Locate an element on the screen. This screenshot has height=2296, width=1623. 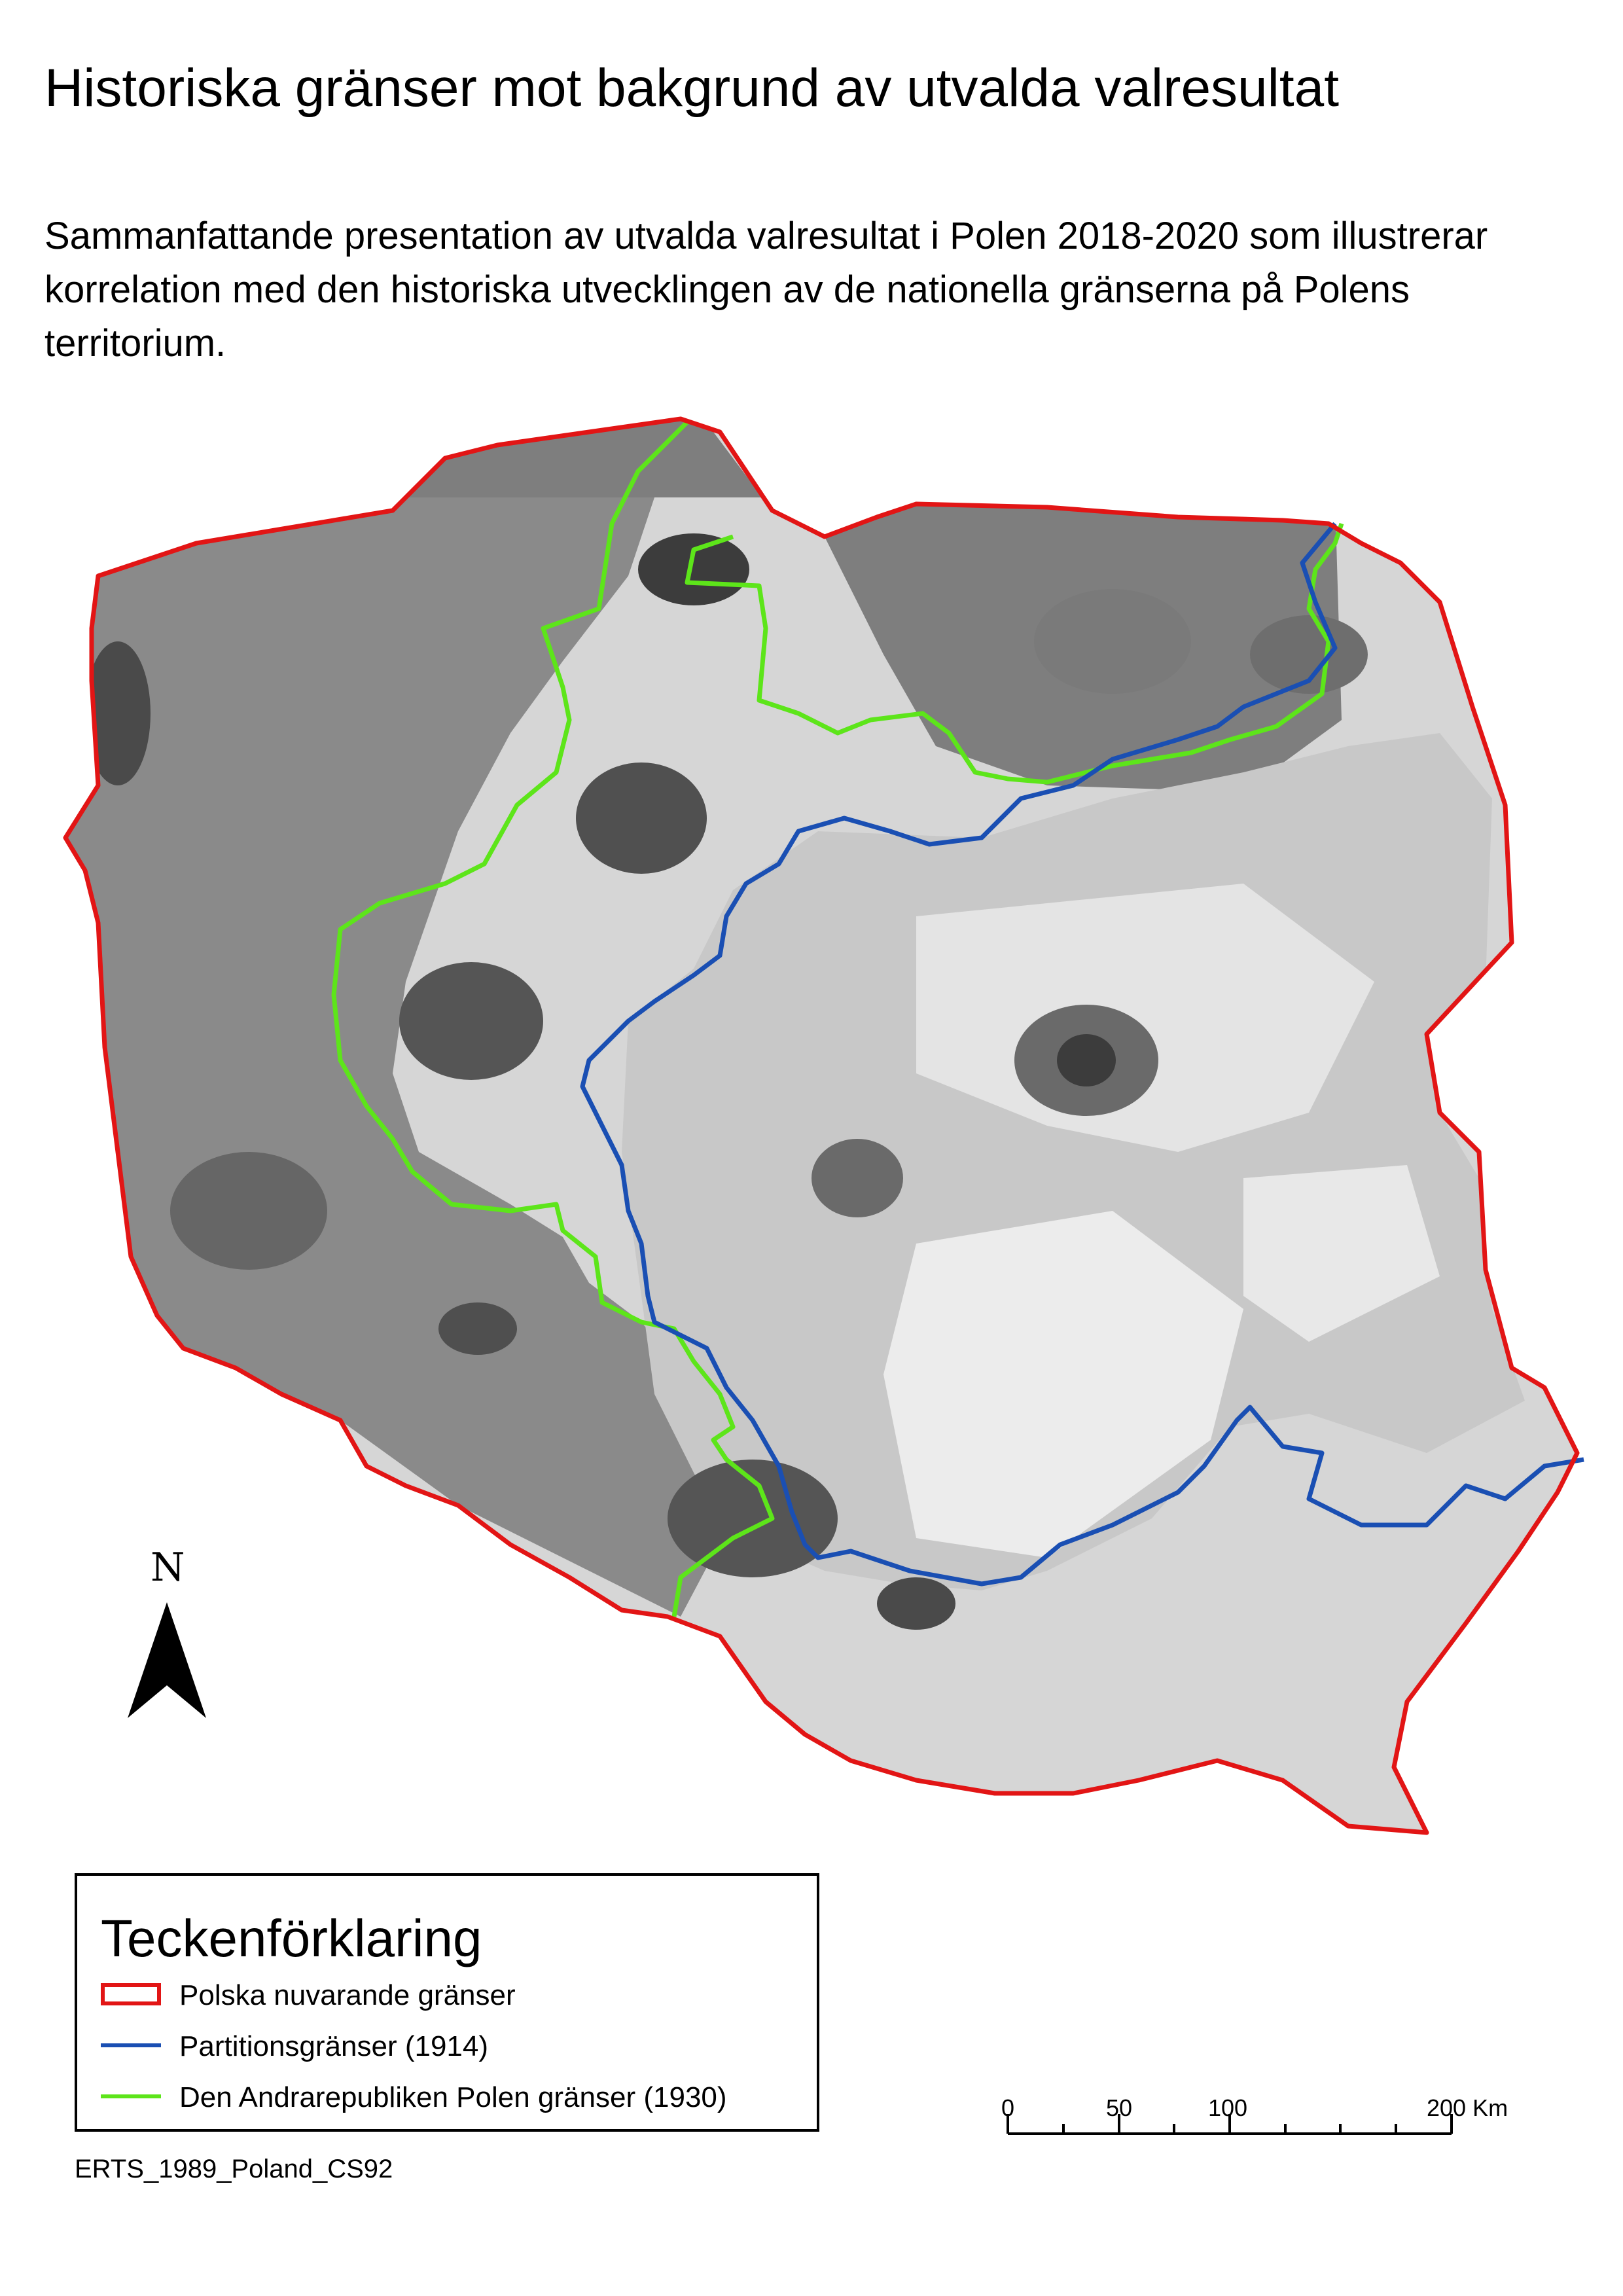
legend-item-current-border: Polska nuvarande gränser is located at coordinates (455, 1994).